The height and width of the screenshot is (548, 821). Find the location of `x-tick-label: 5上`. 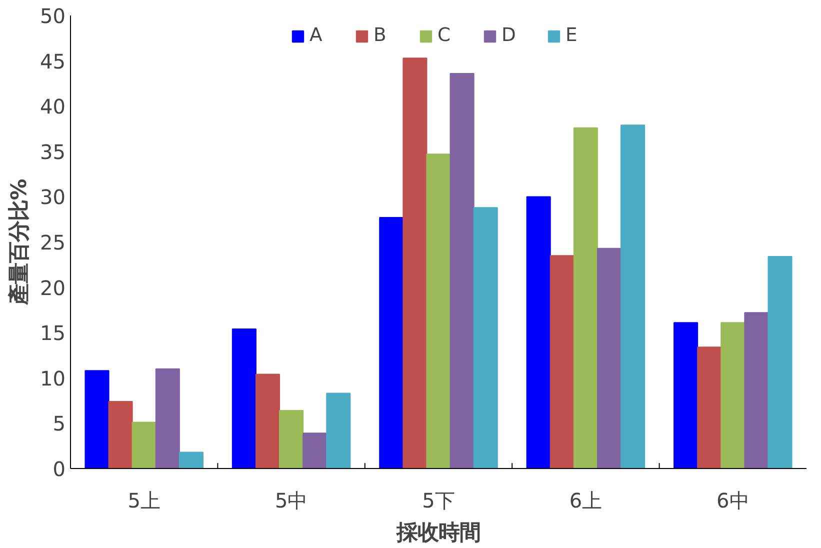

x-tick-label: 5上 is located at coordinates (144, 500).